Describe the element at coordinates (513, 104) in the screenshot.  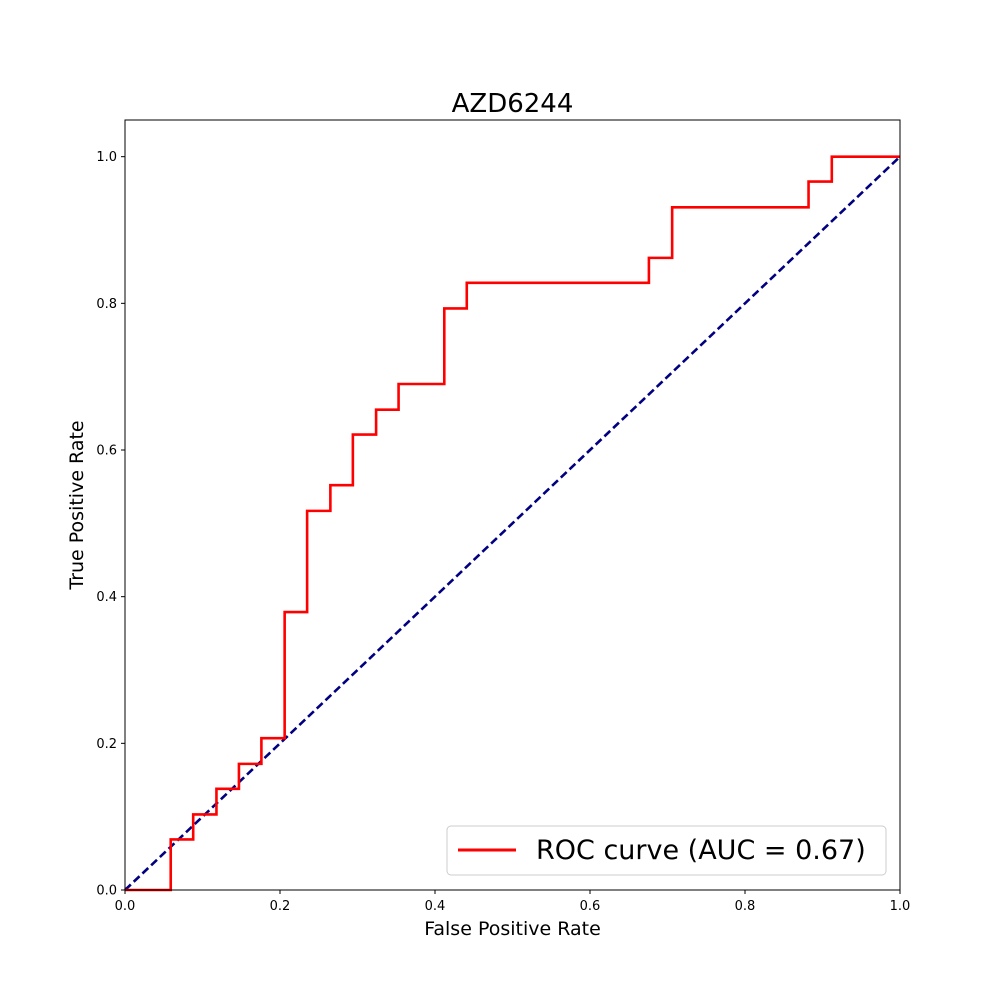
I see `chart-title: AZD6244` at that location.